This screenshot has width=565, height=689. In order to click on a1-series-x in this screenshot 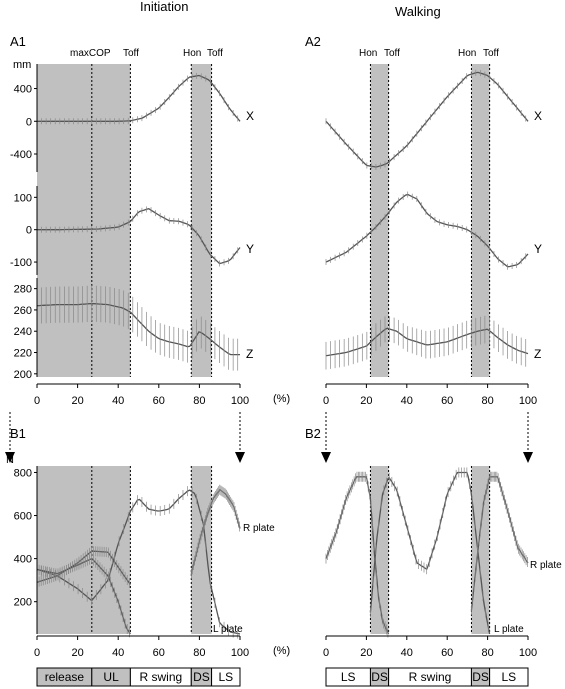, I will do `click(139, 98)`.